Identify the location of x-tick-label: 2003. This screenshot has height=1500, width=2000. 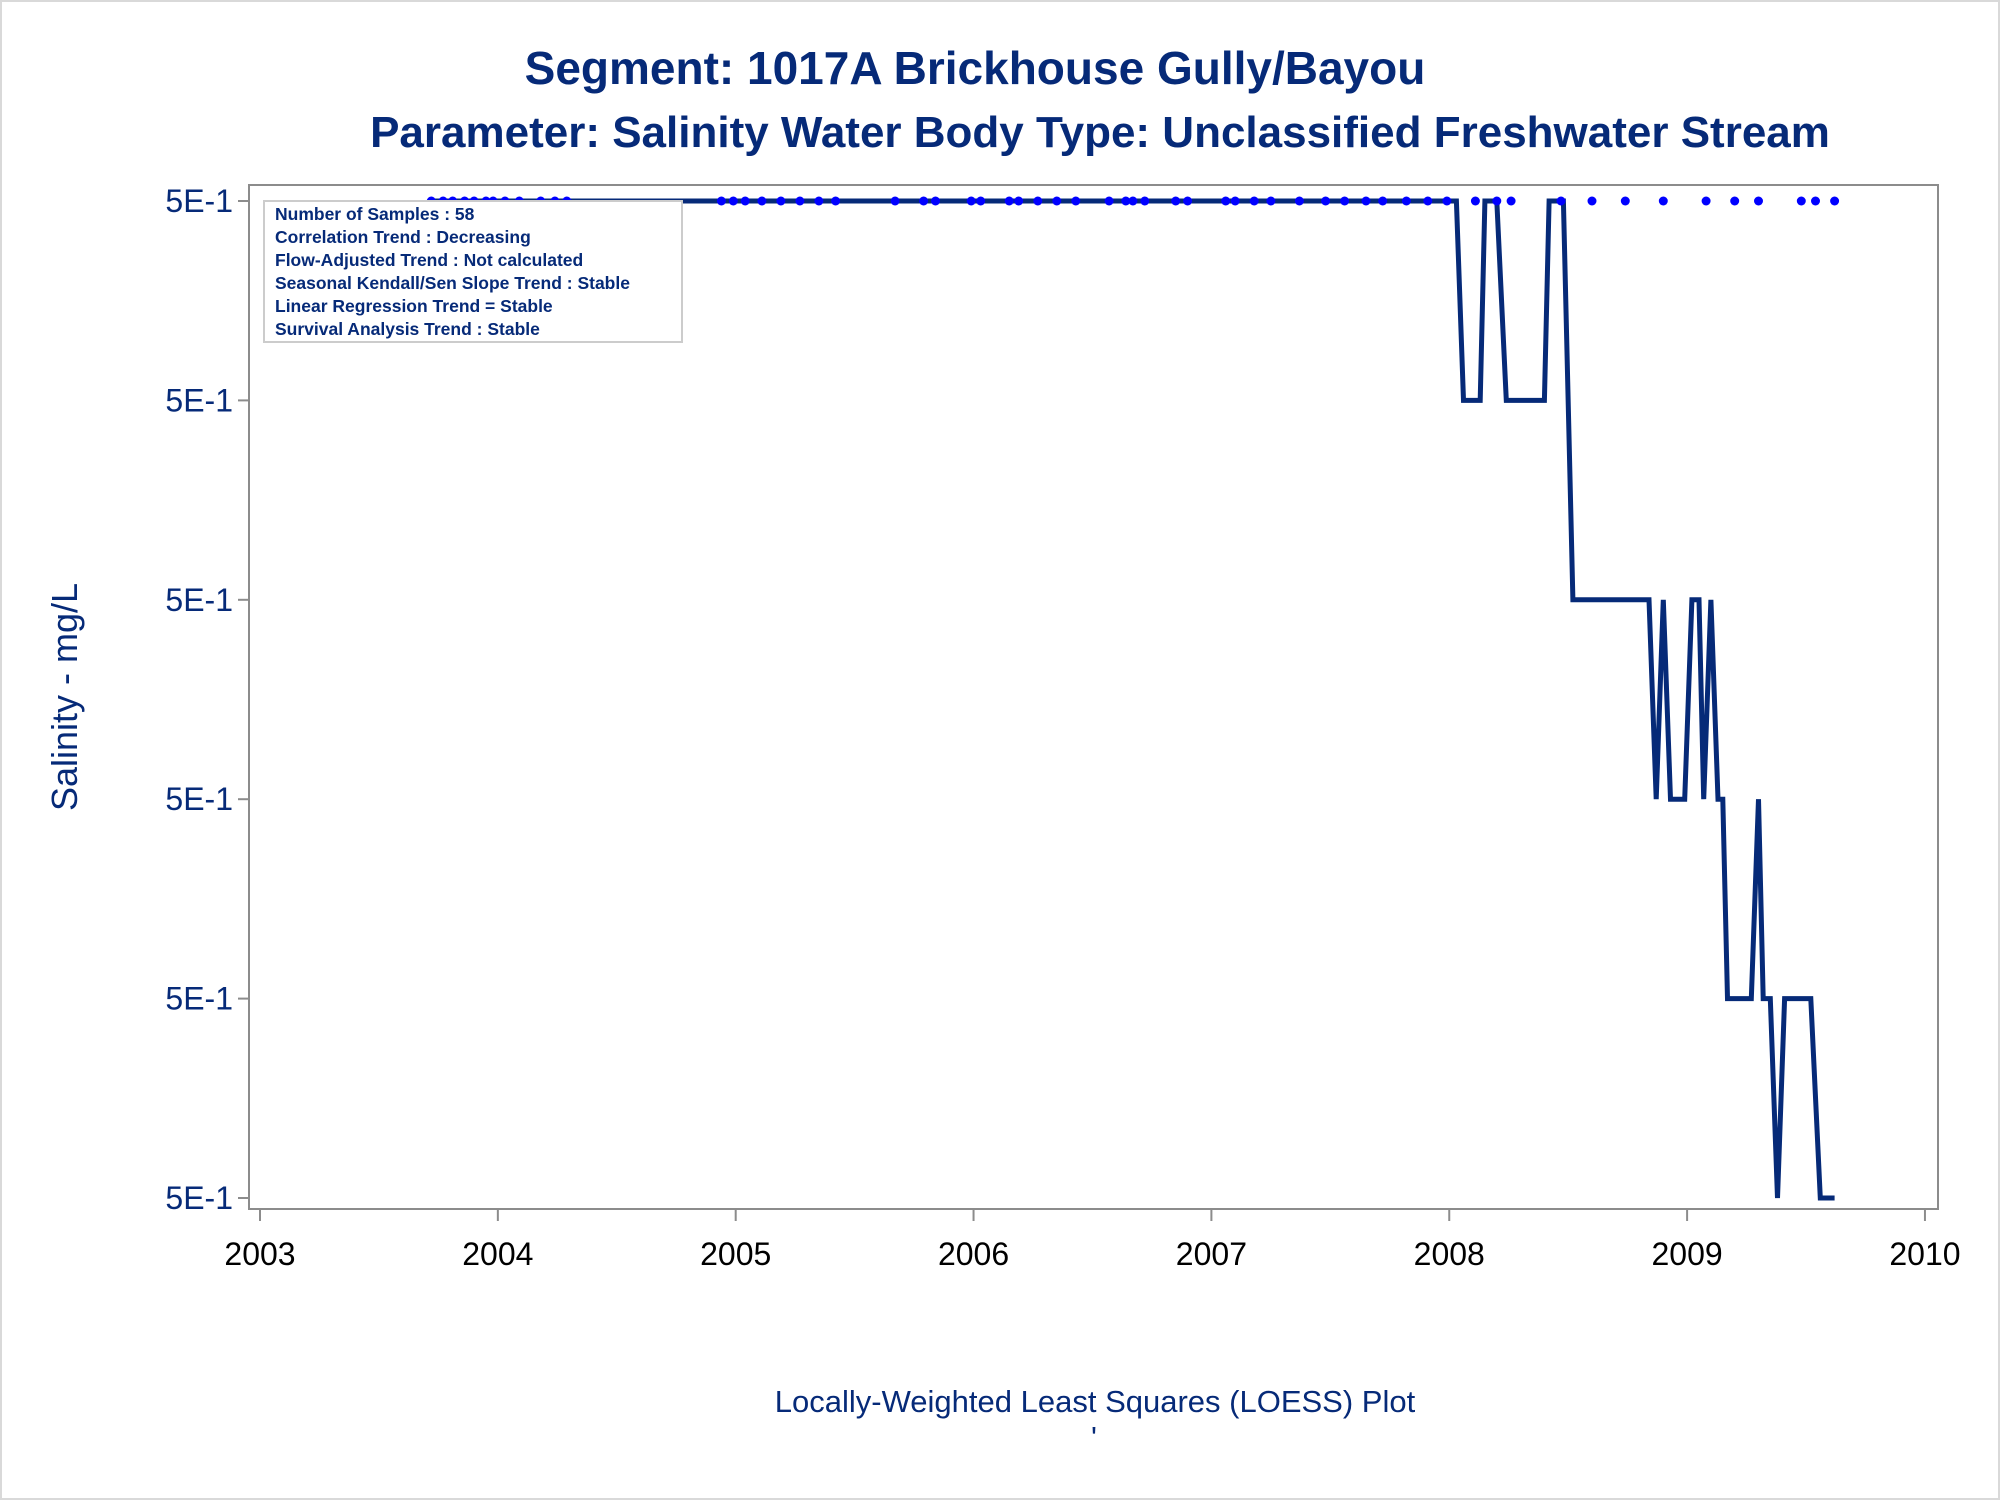
(259, 1254).